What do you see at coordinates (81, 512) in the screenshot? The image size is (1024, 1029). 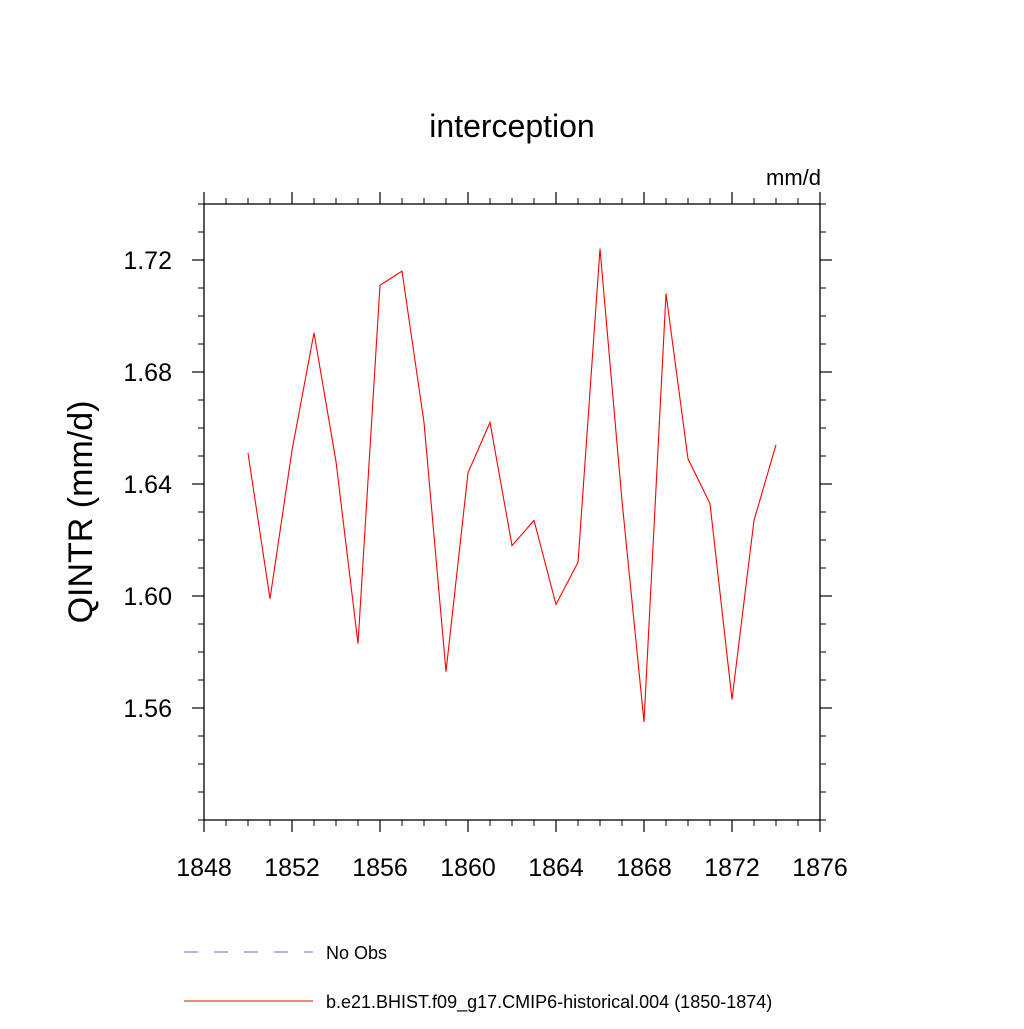 I see `y-axis-label: QINTR (mm/d)` at bounding box center [81, 512].